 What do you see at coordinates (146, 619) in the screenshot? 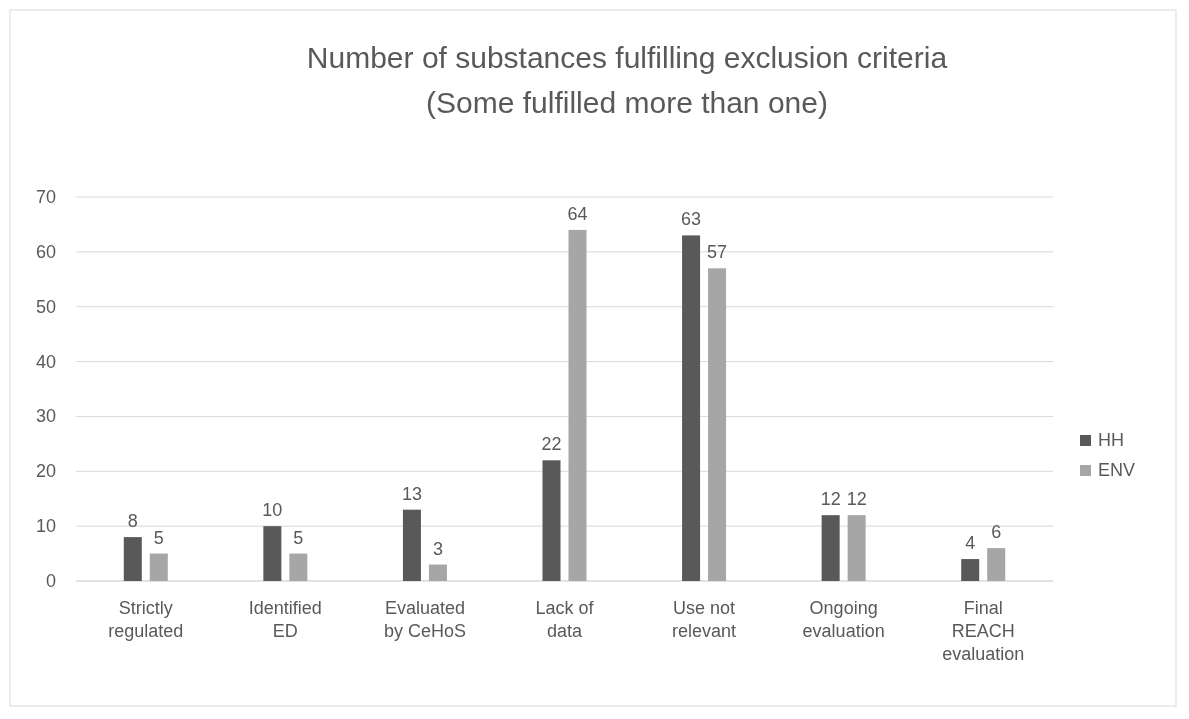
I see `x-tick-label: Strictly regulated` at bounding box center [146, 619].